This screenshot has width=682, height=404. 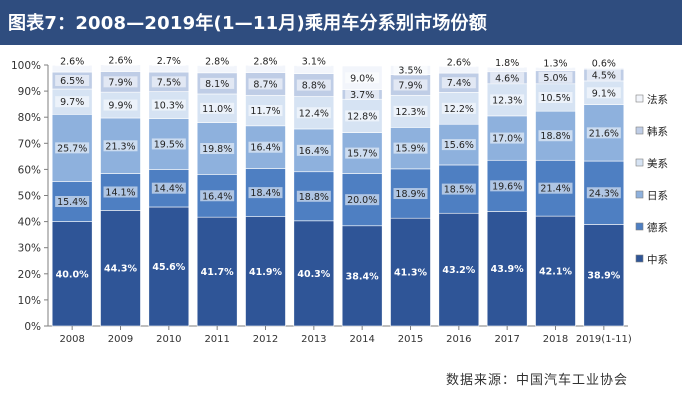 I want to click on x-tick-label: 2019(1-11), so click(x=604, y=339).